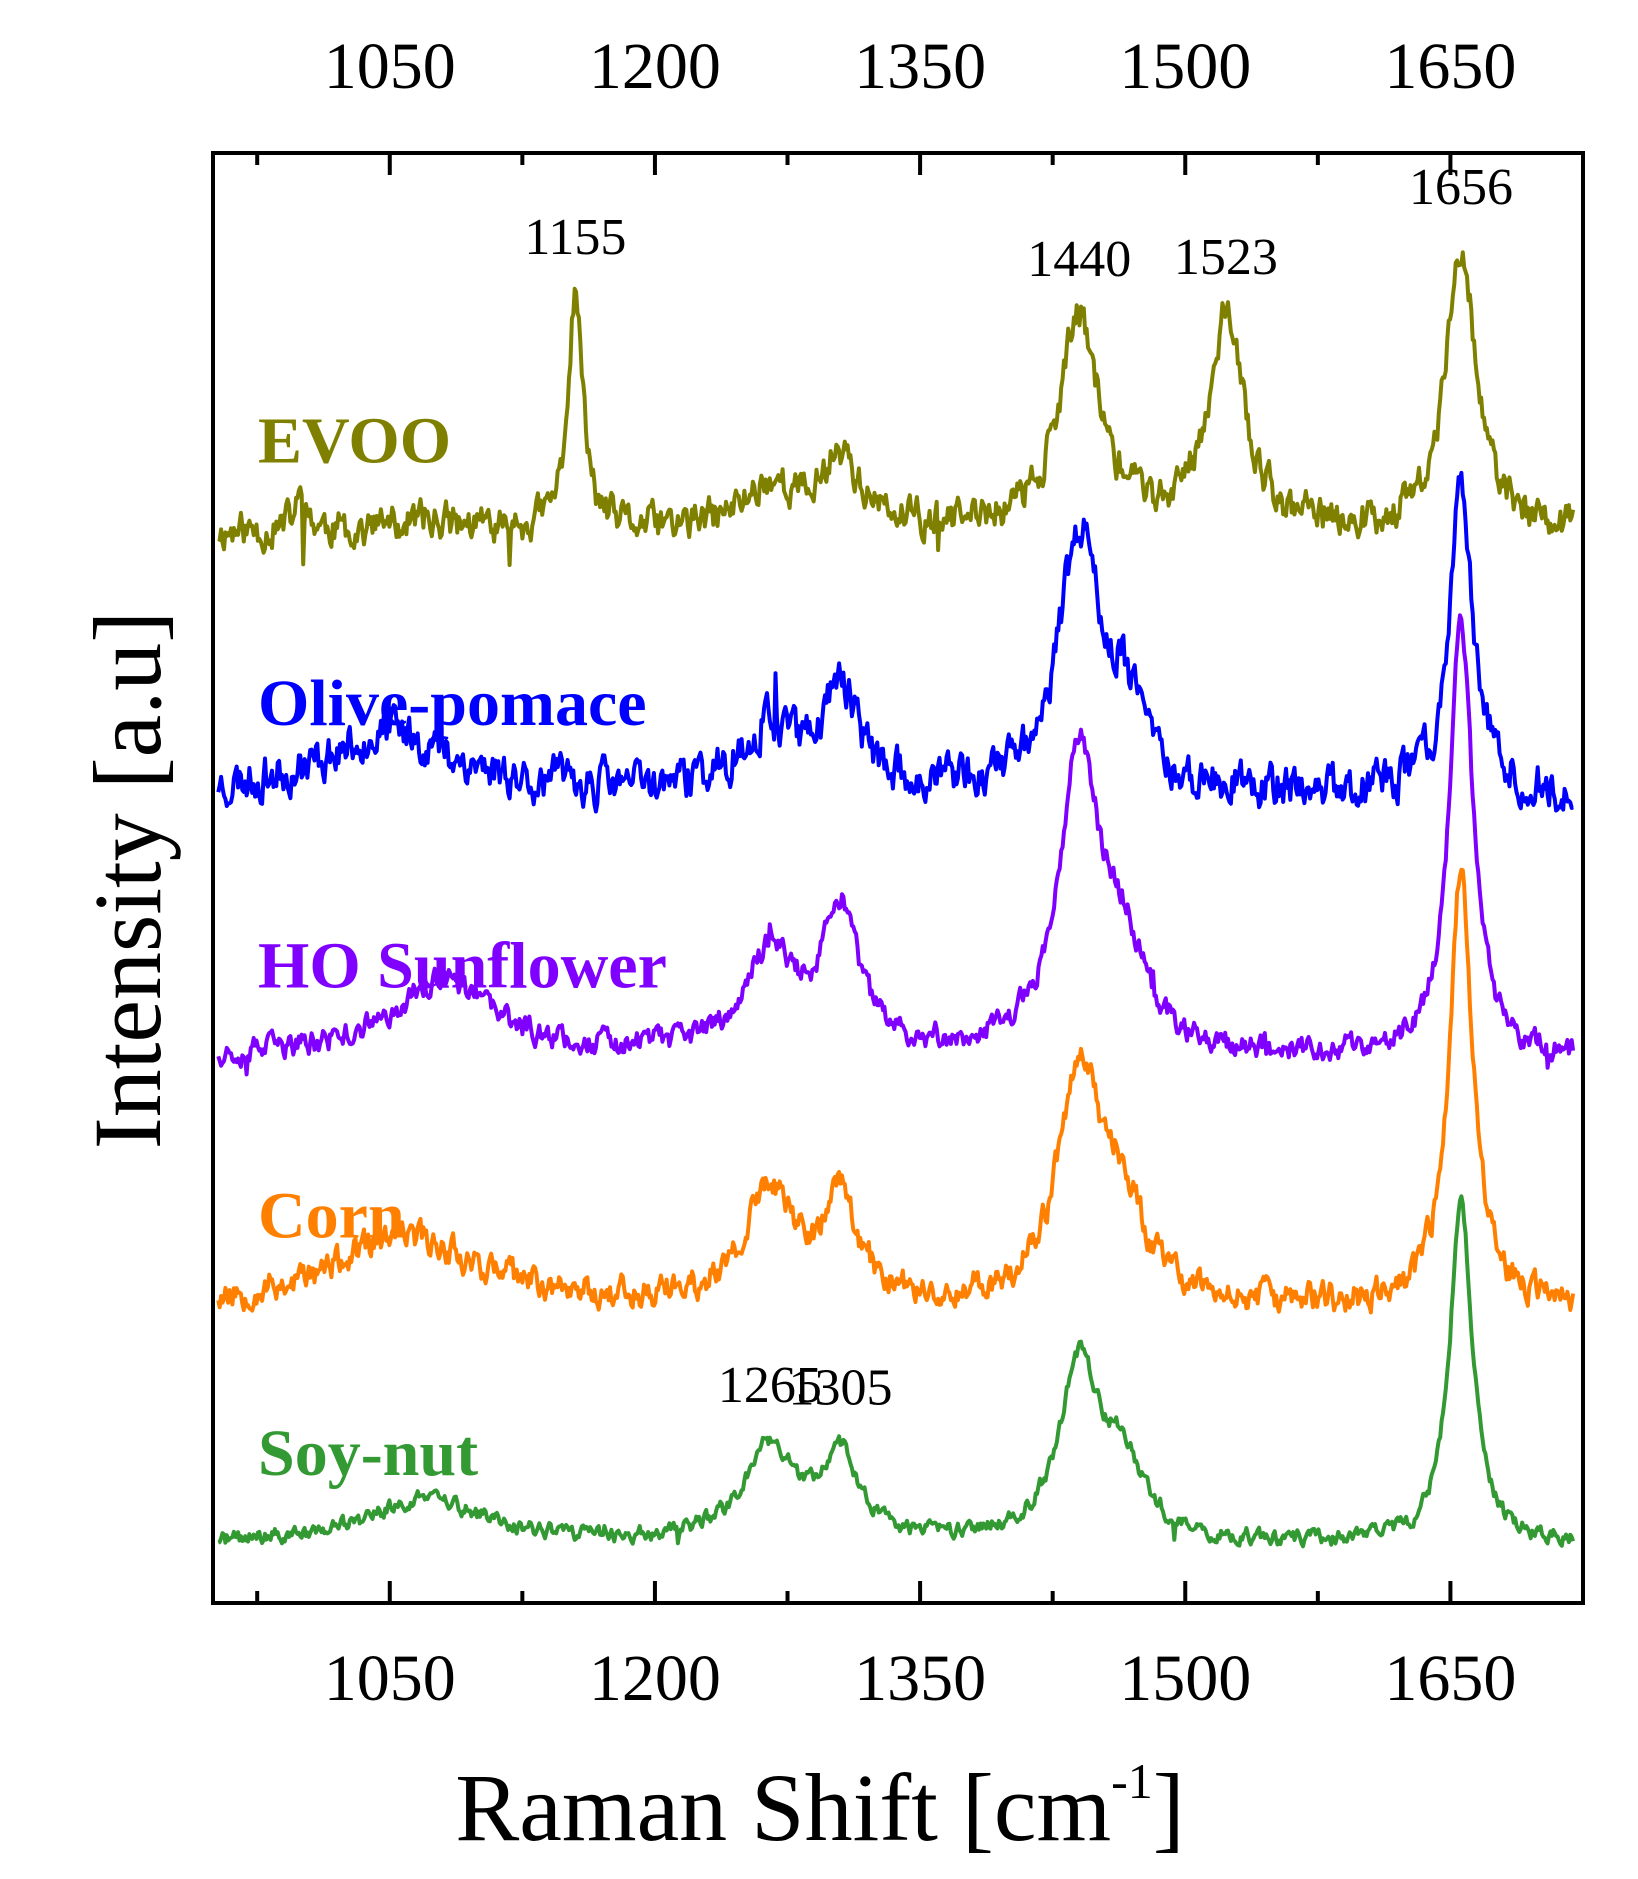 This screenshot has width=1638, height=1879. What do you see at coordinates (368, 1453) in the screenshot?
I see `series-label-soy-nut: Soy-nut` at bounding box center [368, 1453].